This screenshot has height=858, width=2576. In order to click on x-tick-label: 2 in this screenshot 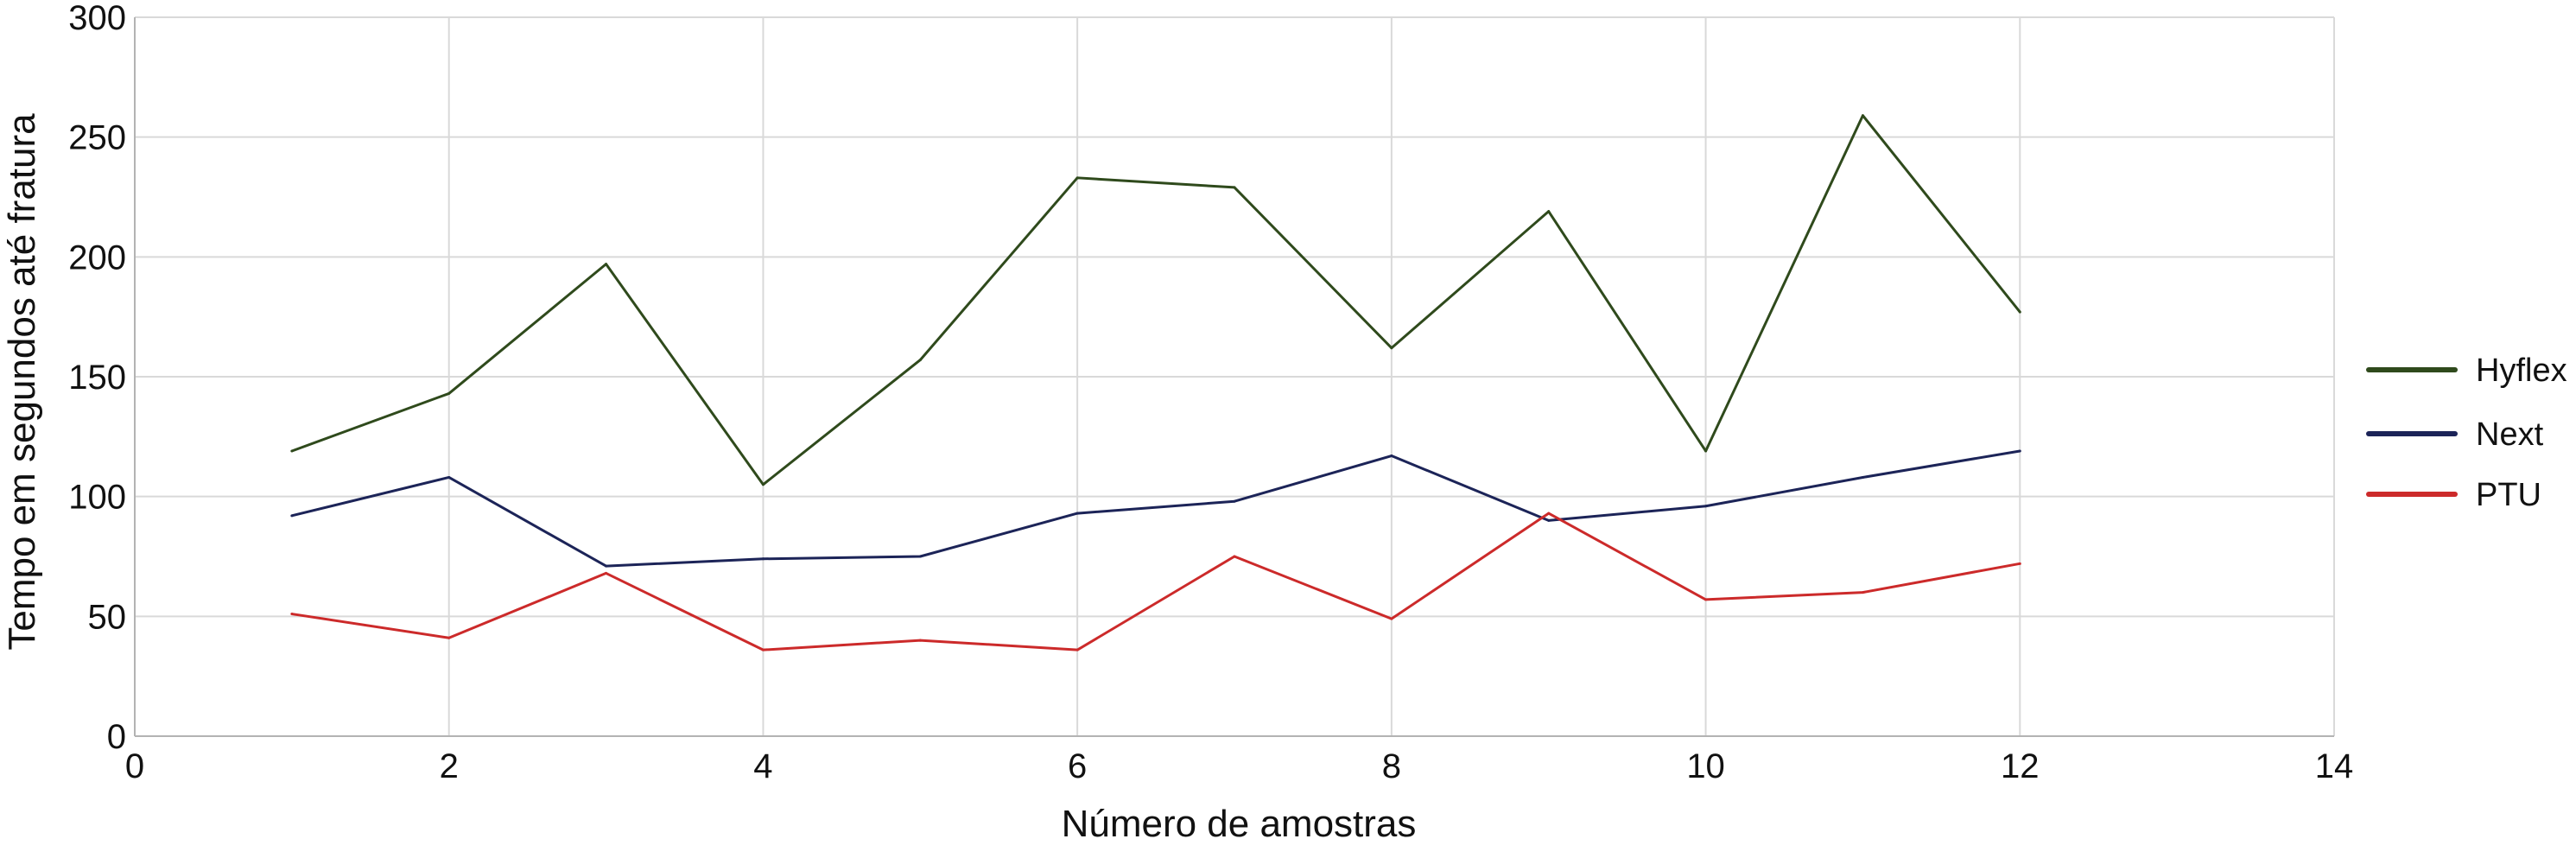, I will do `click(449, 766)`.